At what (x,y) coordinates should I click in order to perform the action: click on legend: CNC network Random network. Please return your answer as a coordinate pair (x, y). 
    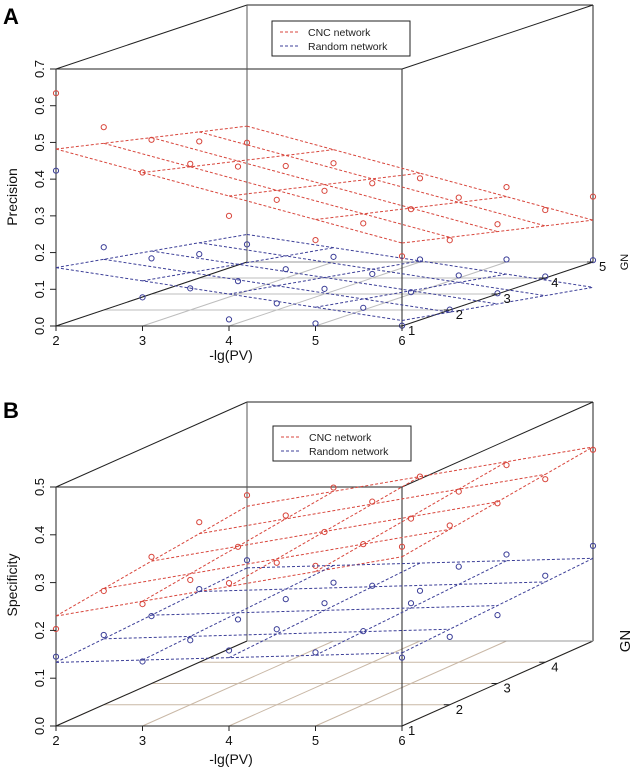
    Looking at the image, I should click on (341, 38).